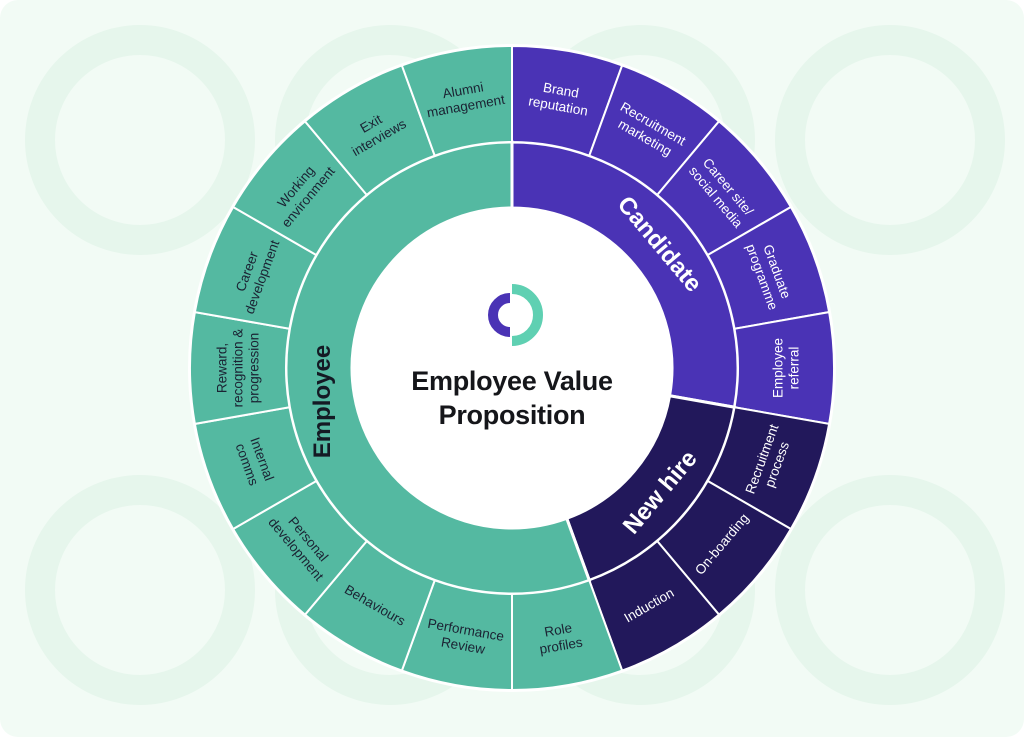 The height and width of the screenshot is (737, 1024). Describe the element at coordinates (559, 638) in the screenshot. I see `outer-segment-label: Roleprofiles` at that location.